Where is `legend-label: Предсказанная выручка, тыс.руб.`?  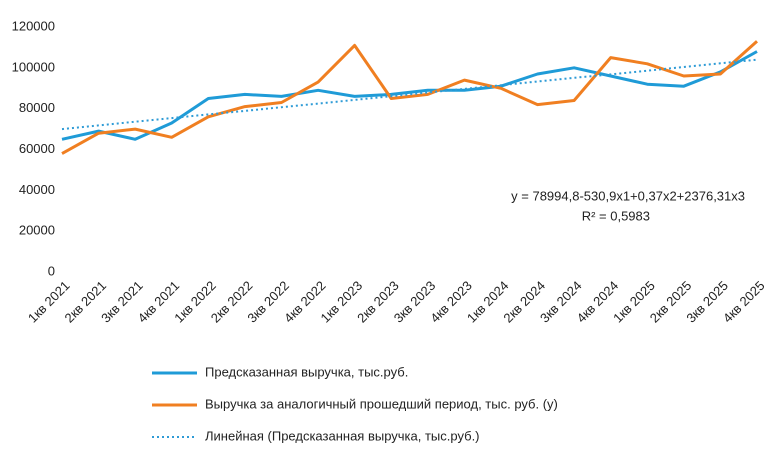
legend-label: Предсказанная выручка, тыс.руб. is located at coordinates (306, 371).